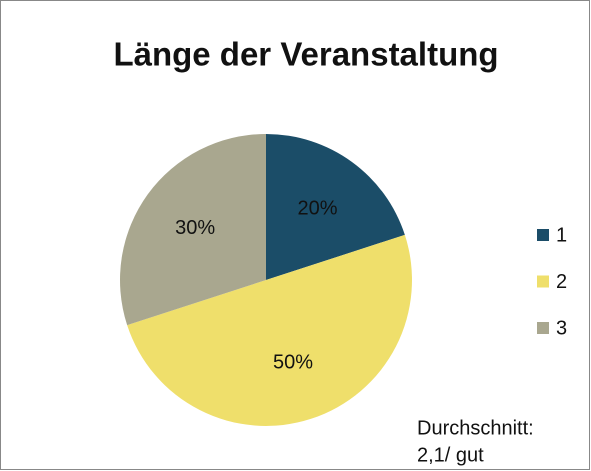  What do you see at coordinates (195, 228) in the screenshot?
I see `data-label: 30%` at bounding box center [195, 228].